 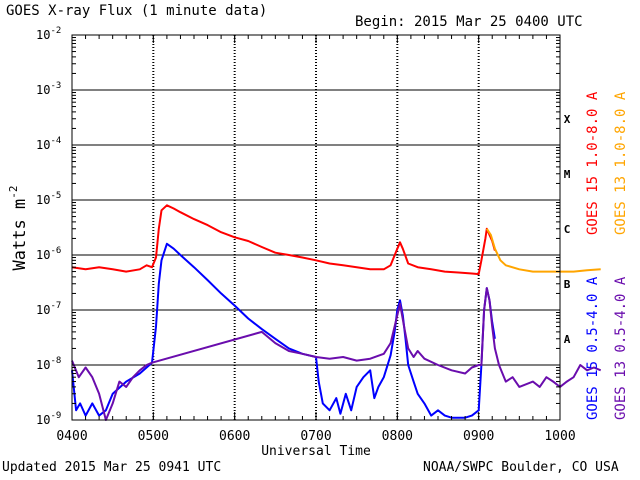 I want to click on flare-class-label-b: B, so click(x=567, y=284).